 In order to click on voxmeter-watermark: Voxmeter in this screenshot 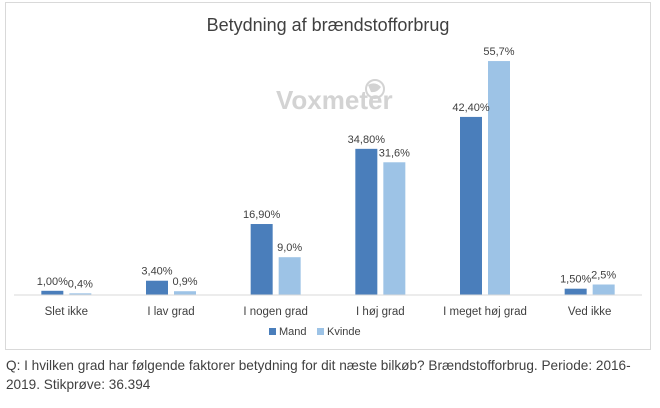, I will do `click(334, 97)`.